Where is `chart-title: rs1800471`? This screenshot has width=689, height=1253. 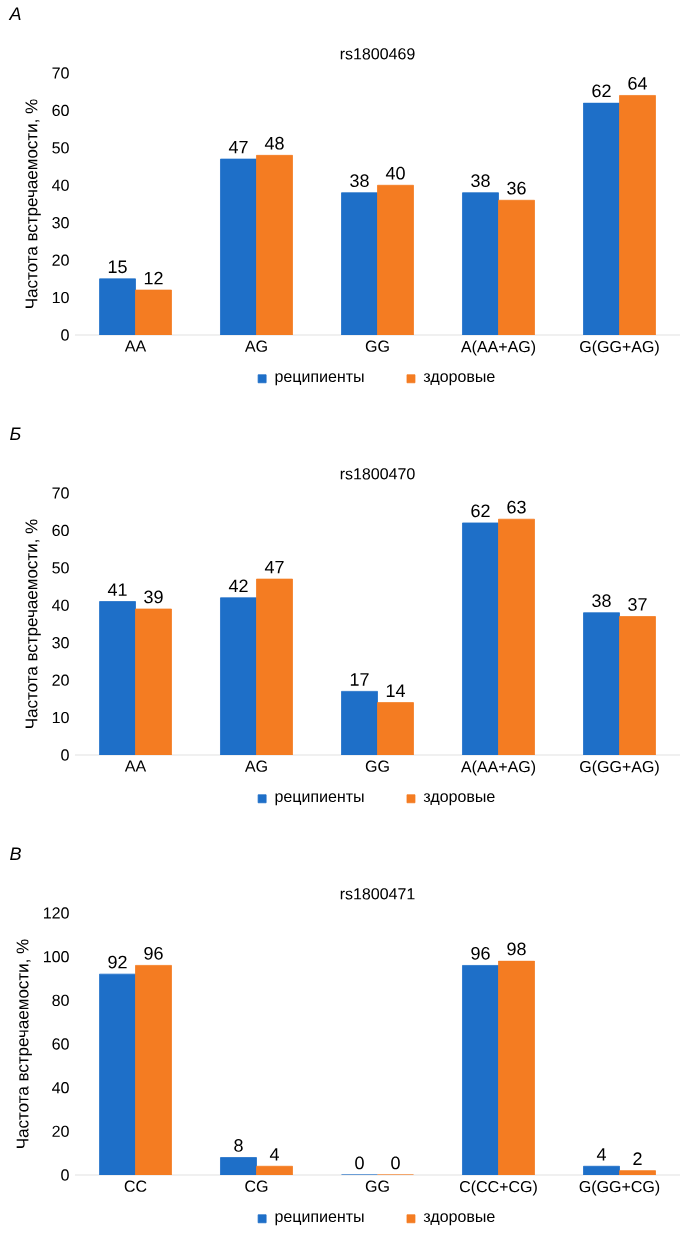 chart-title: rs1800471 is located at coordinates (377, 894).